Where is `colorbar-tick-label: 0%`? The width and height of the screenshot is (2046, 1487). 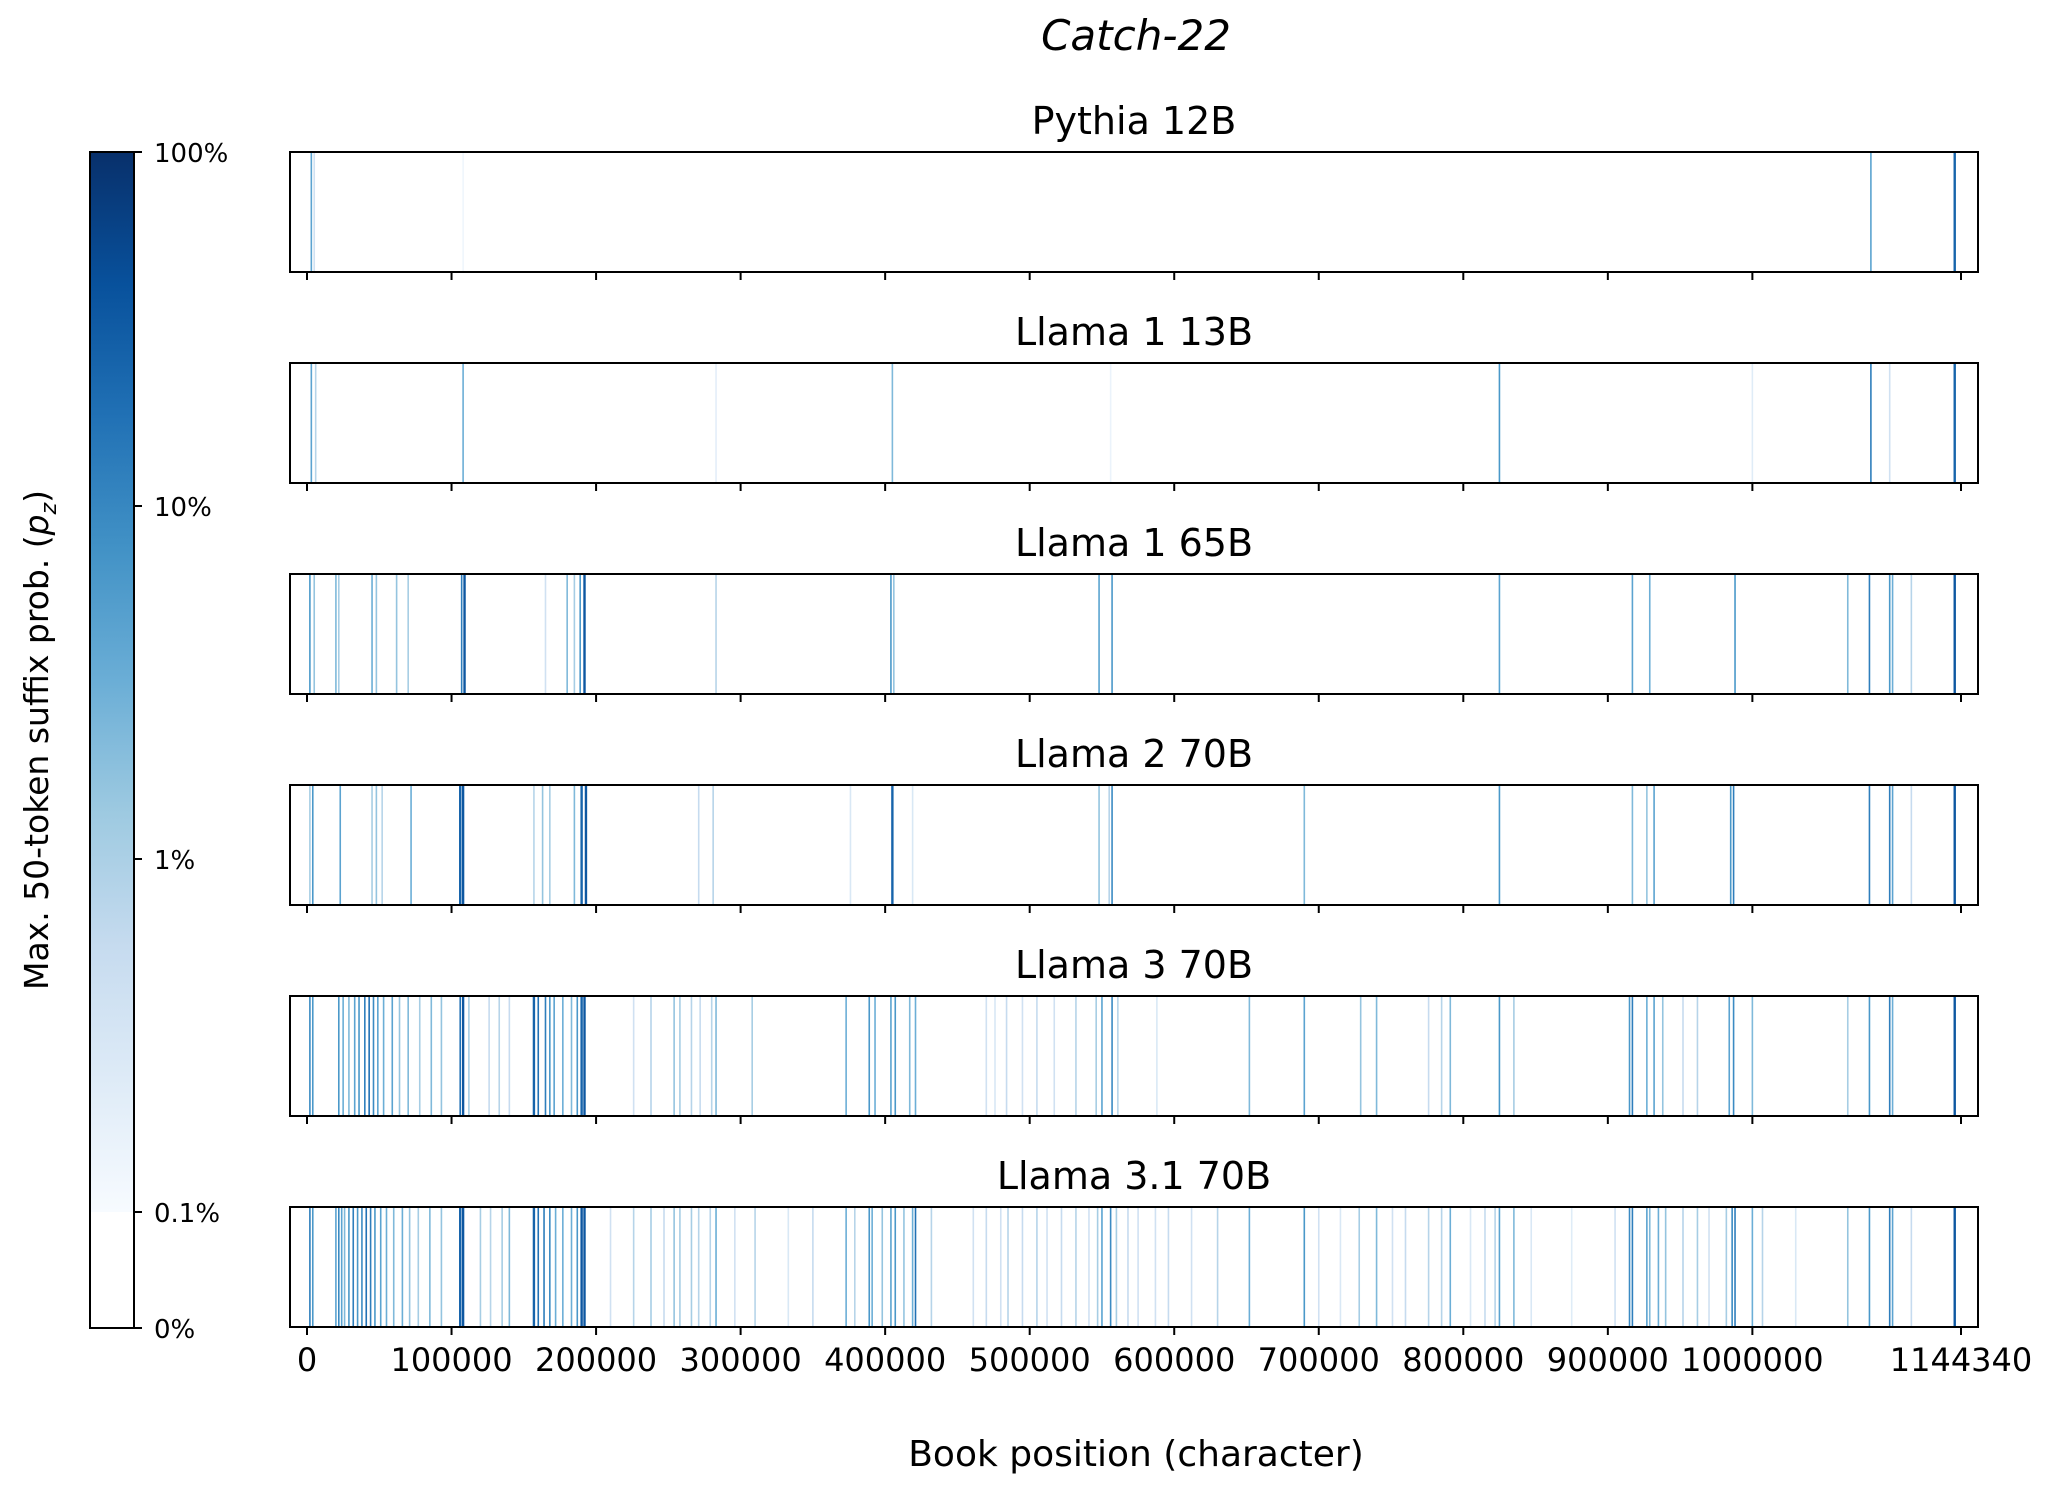
colorbar-tick-label: 0% is located at coordinates (174, 1330).